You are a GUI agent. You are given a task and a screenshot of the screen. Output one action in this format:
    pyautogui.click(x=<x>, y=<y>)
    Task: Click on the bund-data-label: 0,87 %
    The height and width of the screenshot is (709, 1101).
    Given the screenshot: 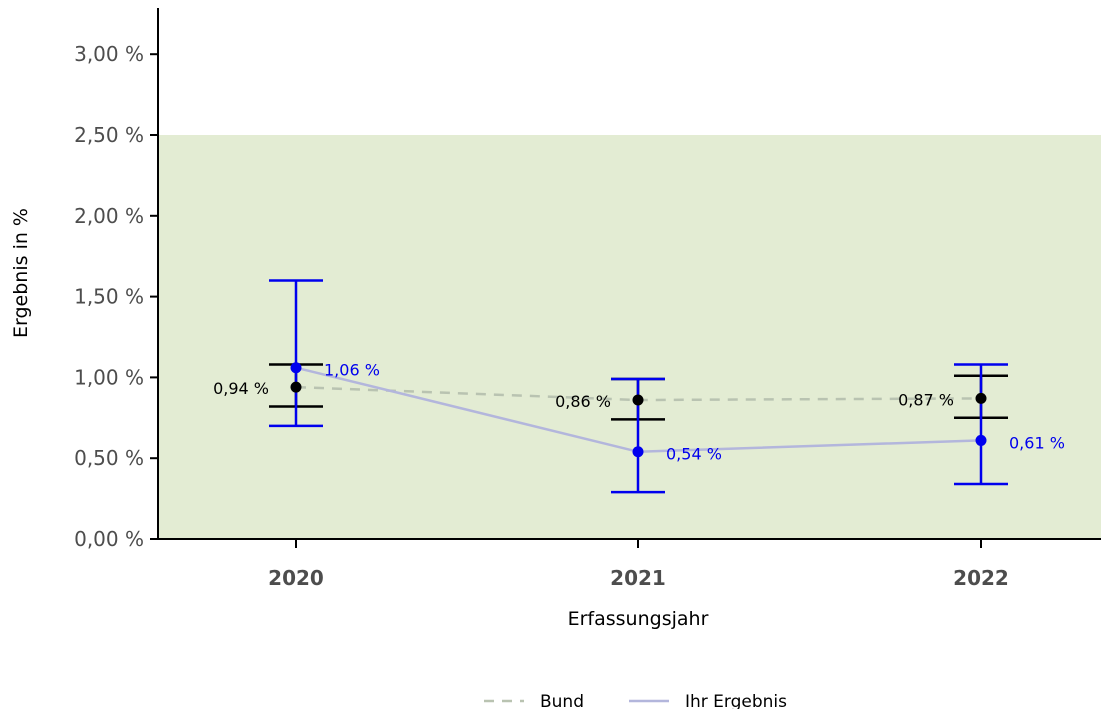 What is the action you would take?
    pyautogui.click(x=926, y=399)
    